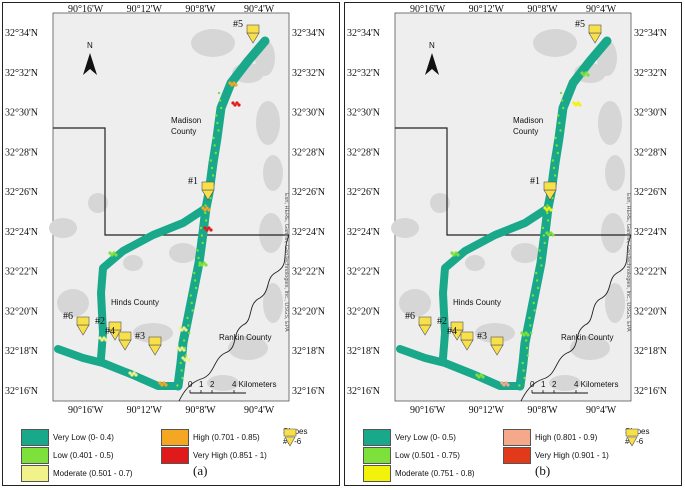  I want to click on lat-tick-label-left: 32°16'N, so click(21, 391).